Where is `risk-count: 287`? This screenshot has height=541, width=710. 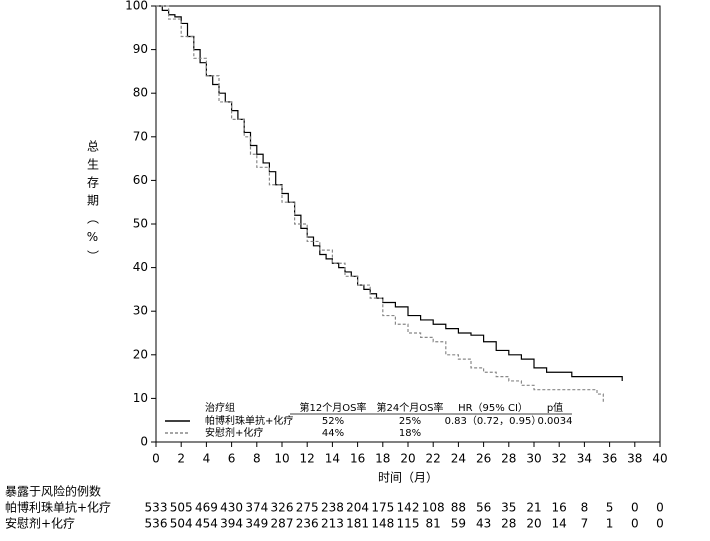
risk-count: 287 is located at coordinates (282, 524).